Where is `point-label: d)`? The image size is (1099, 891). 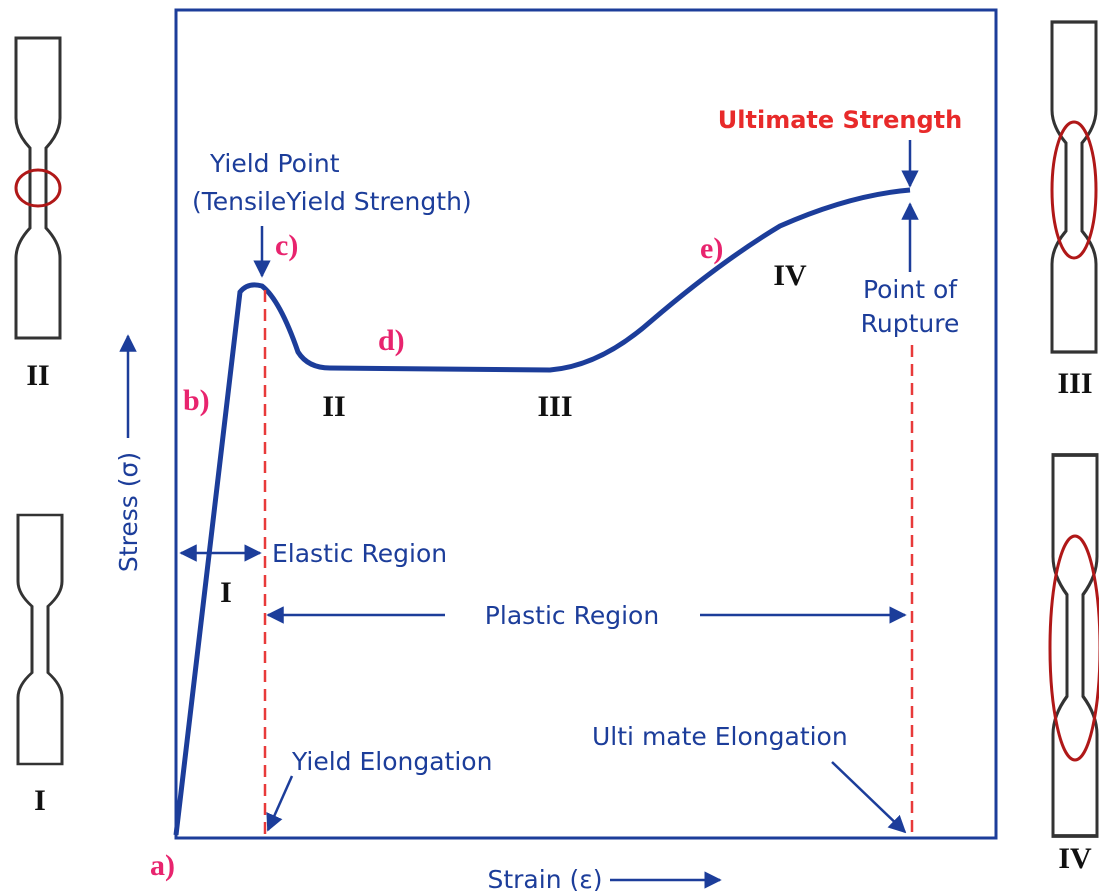
point-label: d) is located at coordinates (391, 340).